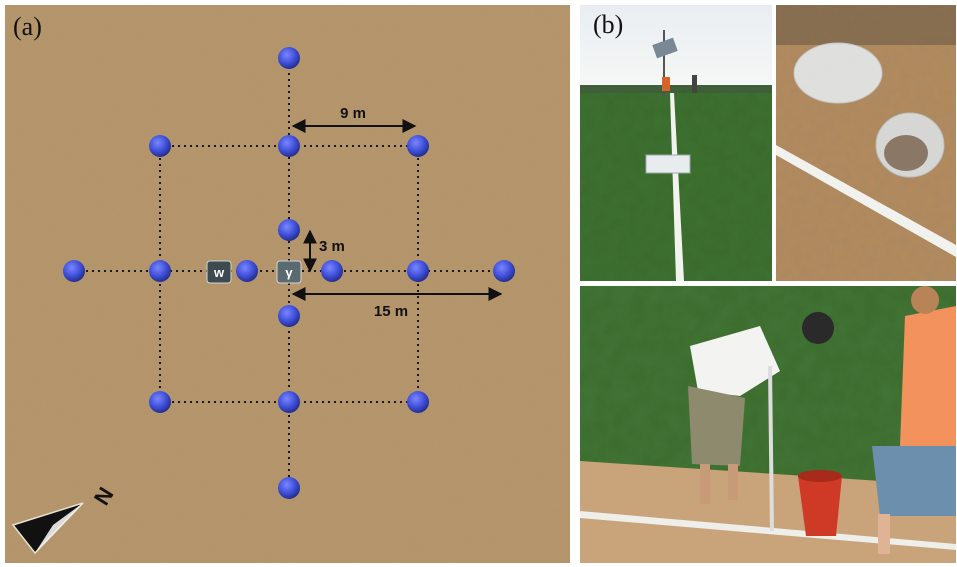 This screenshot has height=567, width=957. Describe the element at coordinates (353, 113) in the screenshot. I see `distance-9m-label: 9 m` at that location.